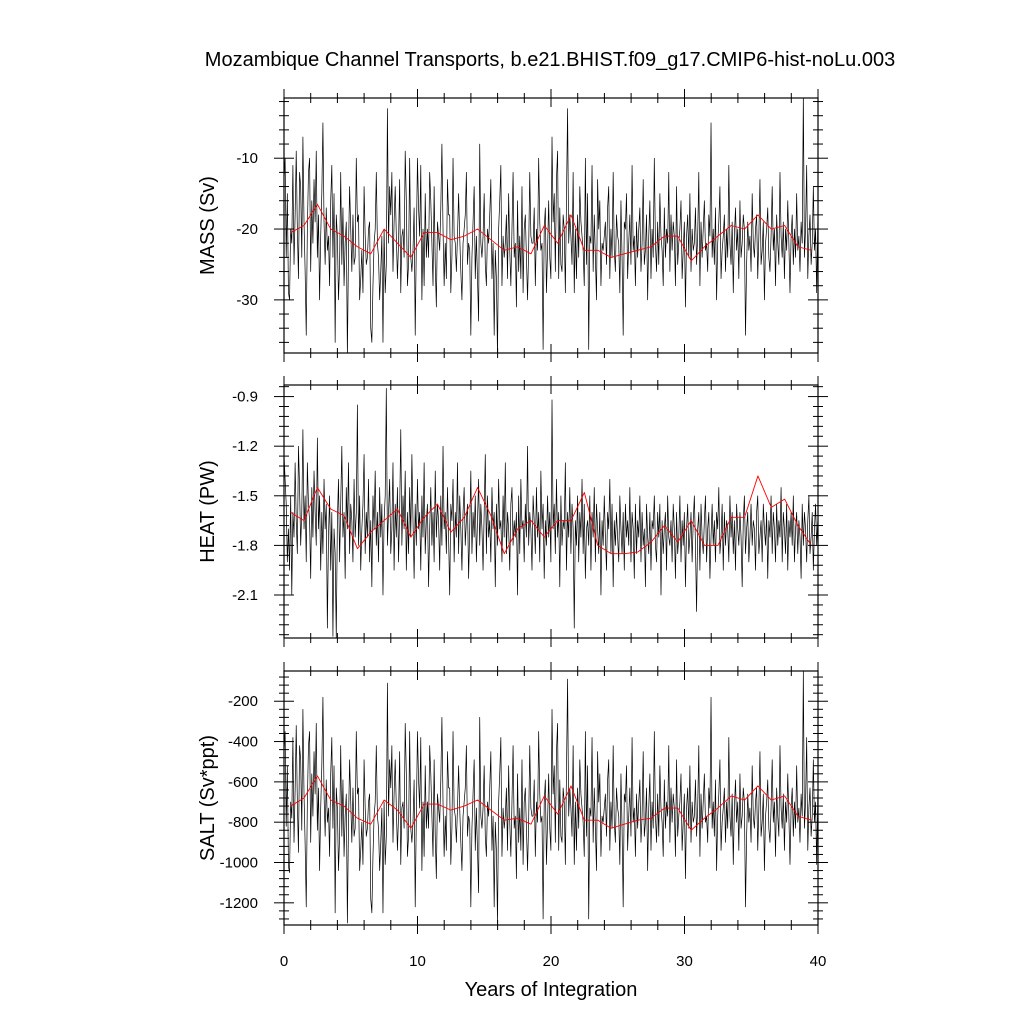 The width and height of the screenshot is (1024, 1024). What do you see at coordinates (243, 782) in the screenshot?
I see `salt-y-tick-label: -600` at bounding box center [243, 782].